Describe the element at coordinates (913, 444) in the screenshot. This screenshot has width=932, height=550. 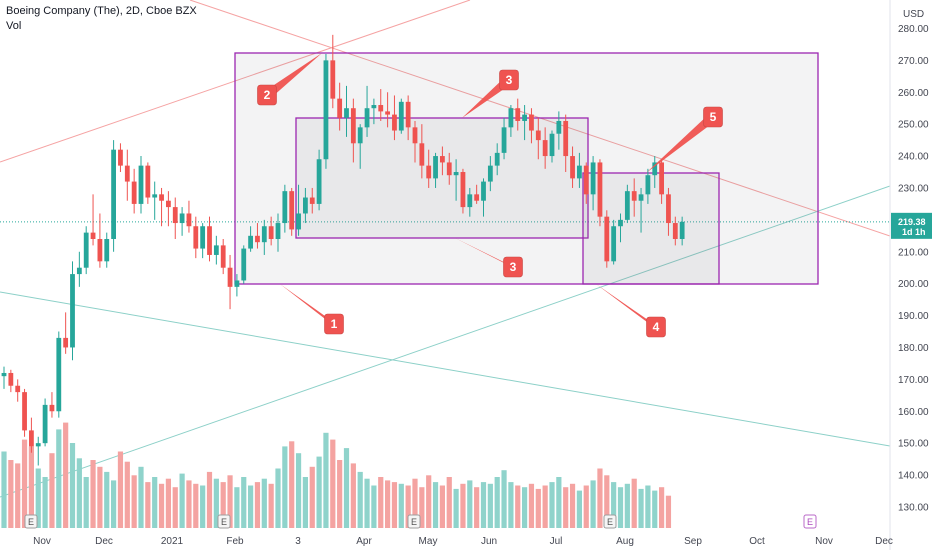
I see `price-tick-label: 150.00` at that location.